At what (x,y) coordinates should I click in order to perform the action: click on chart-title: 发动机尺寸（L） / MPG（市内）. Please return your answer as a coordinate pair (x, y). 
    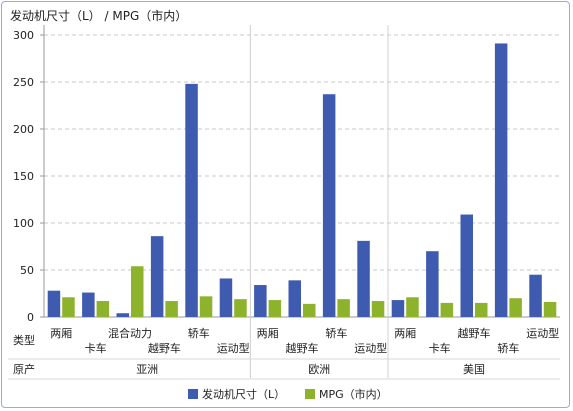
    Looking at the image, I should click on (98, 15).